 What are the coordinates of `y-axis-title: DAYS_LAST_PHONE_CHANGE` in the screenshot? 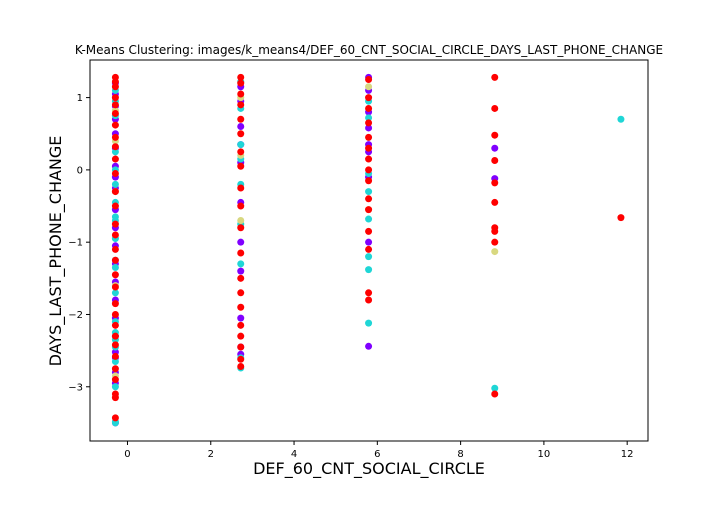 It's located at (56, 251).